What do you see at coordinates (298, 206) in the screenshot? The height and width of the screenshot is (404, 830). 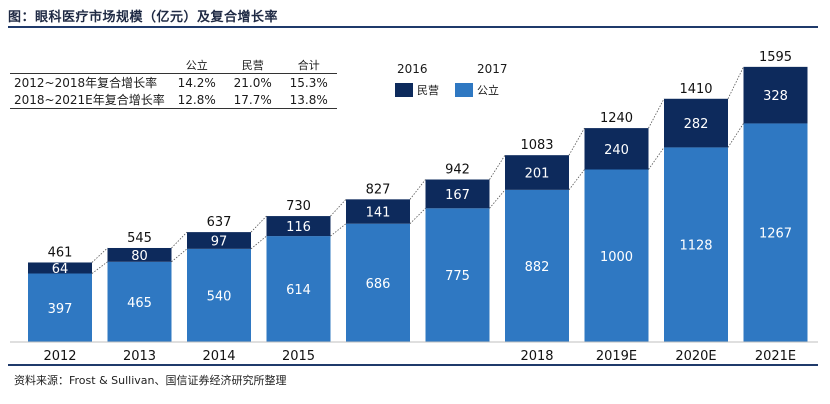 I see `data-label-total: 730` at bounding box center [298, 206].